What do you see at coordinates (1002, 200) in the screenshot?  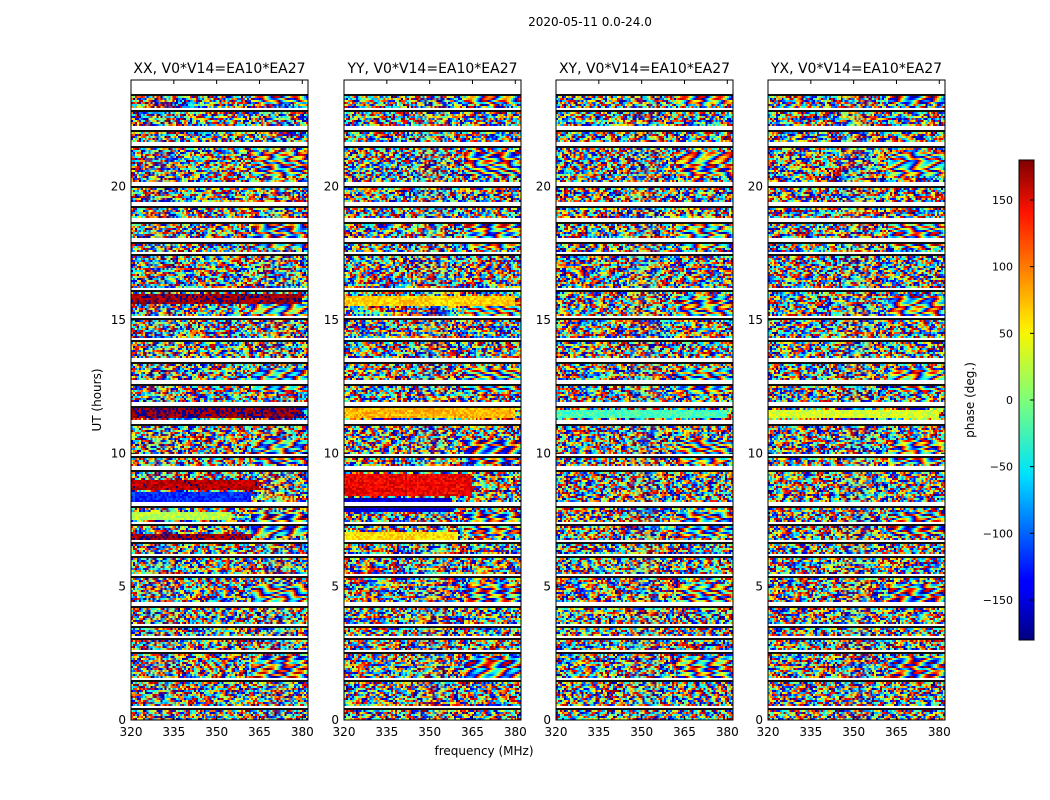 I see `colorbar-tick-label: 150` at bounding box center [1002, 200].